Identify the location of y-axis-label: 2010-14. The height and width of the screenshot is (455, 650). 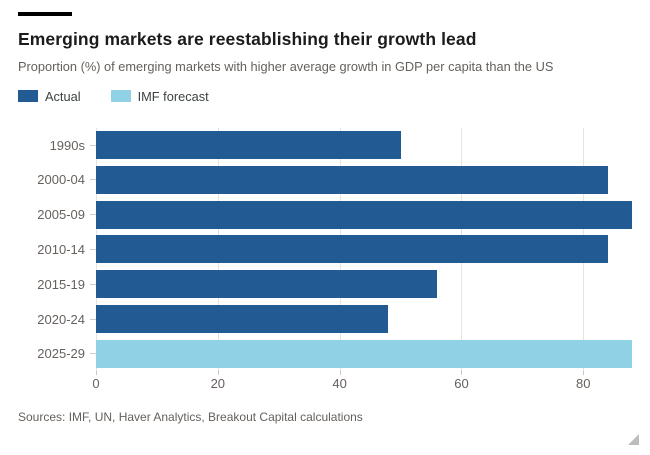
(57, 249).